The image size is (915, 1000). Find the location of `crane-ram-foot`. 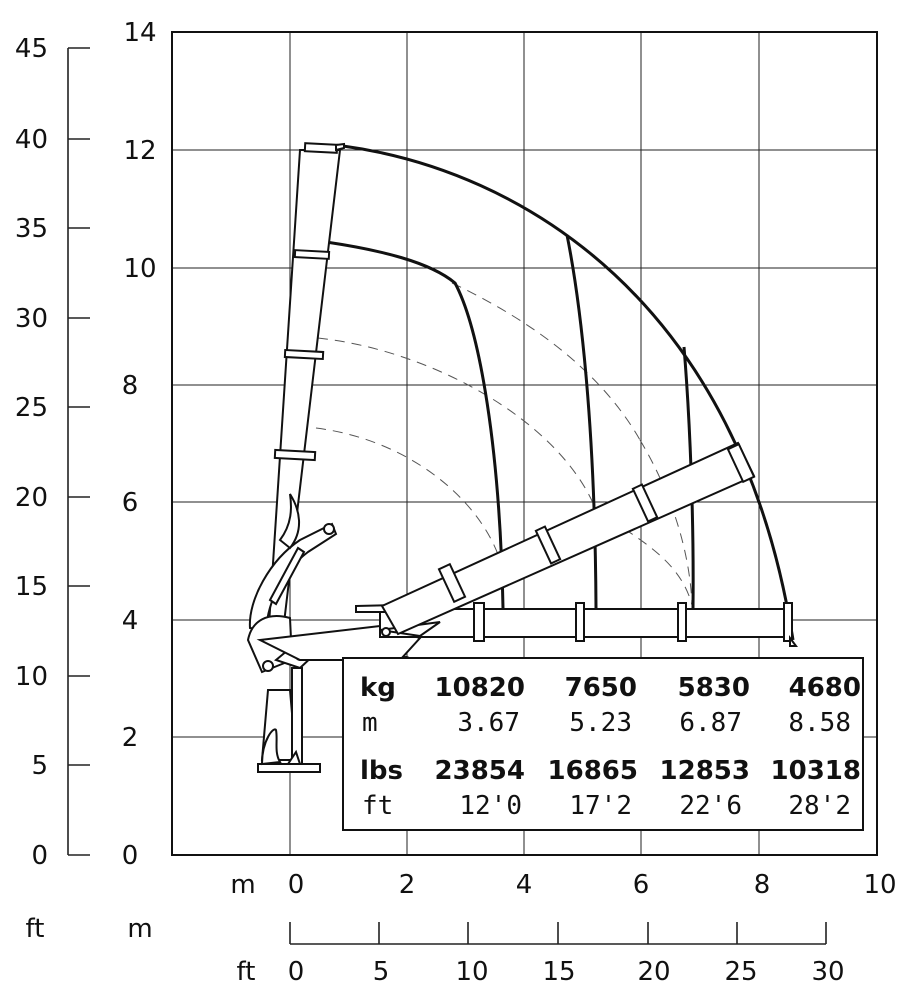

crane-ram-foot is located at coordinates (294, 757).